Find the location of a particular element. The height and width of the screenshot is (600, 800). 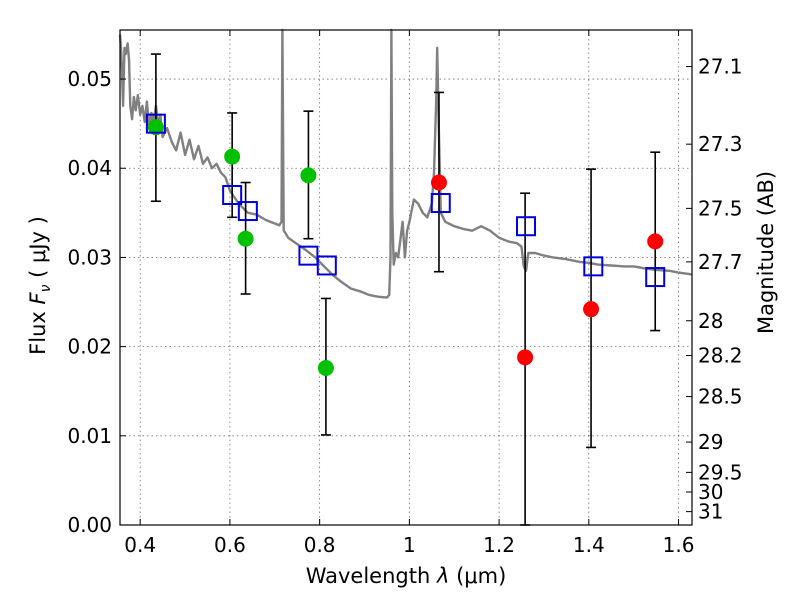

y-axis-label-suffix: ( μJy ) is located at coordinates (38, 250).